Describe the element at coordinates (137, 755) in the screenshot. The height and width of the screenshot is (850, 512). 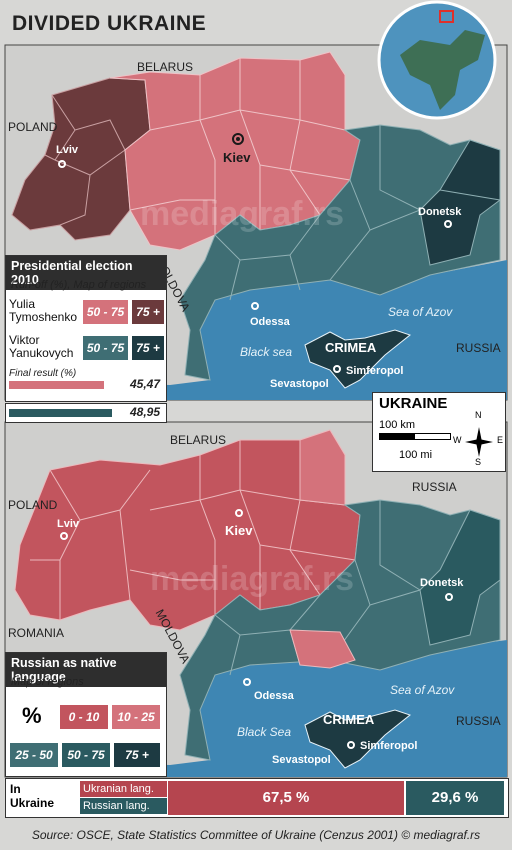
I see `legend-range-75: 75 +` at that location.